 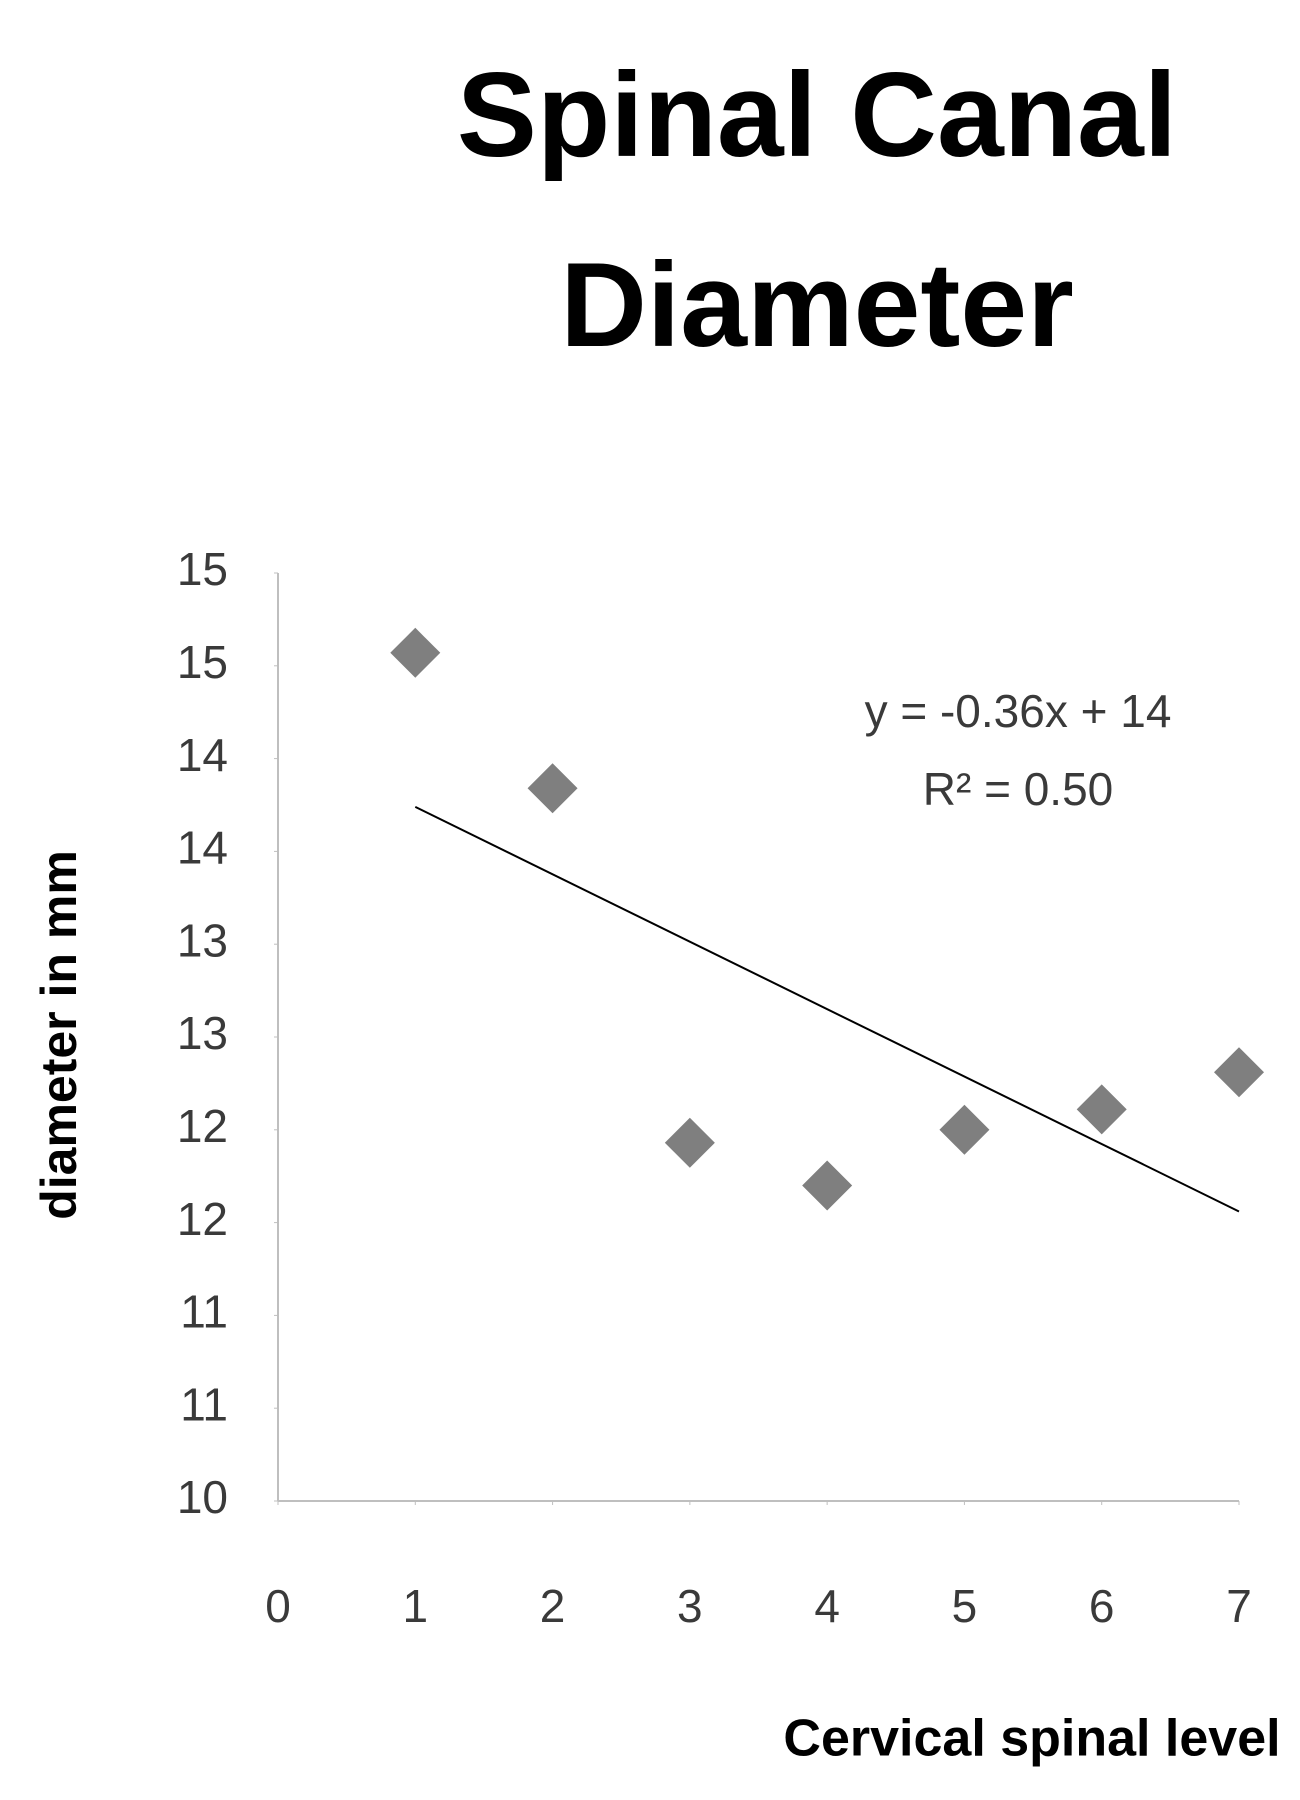 I want to click on x-tick-label: 5, so click(x=965, y=1606).